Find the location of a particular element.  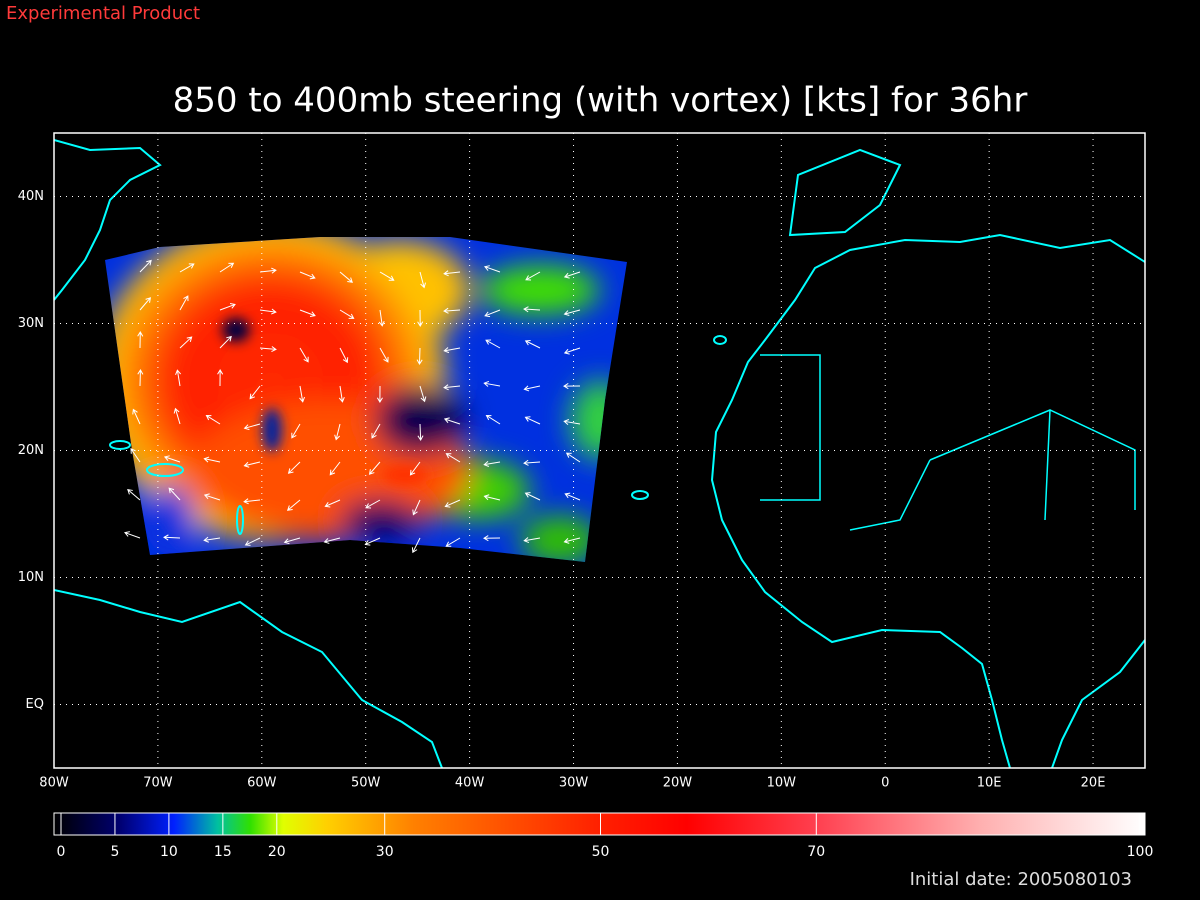

south-america is located at coordinates (248, 678).